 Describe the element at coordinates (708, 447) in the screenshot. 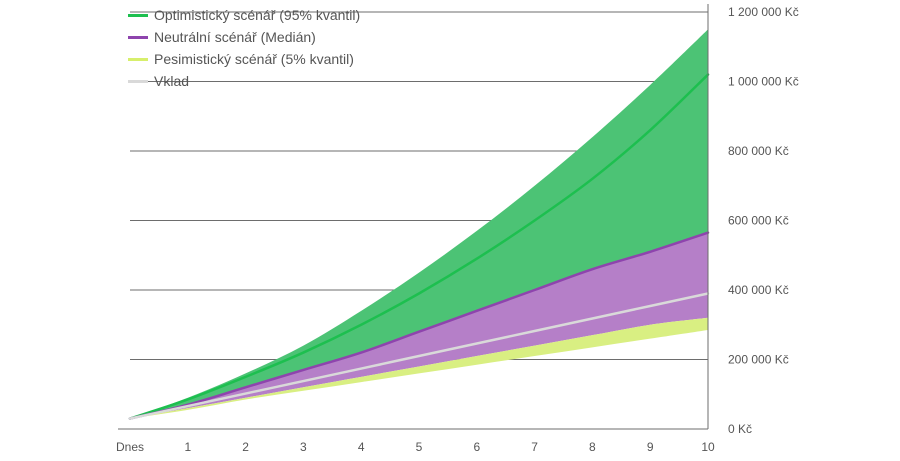

I see `x-tick-label: 10` at that location.